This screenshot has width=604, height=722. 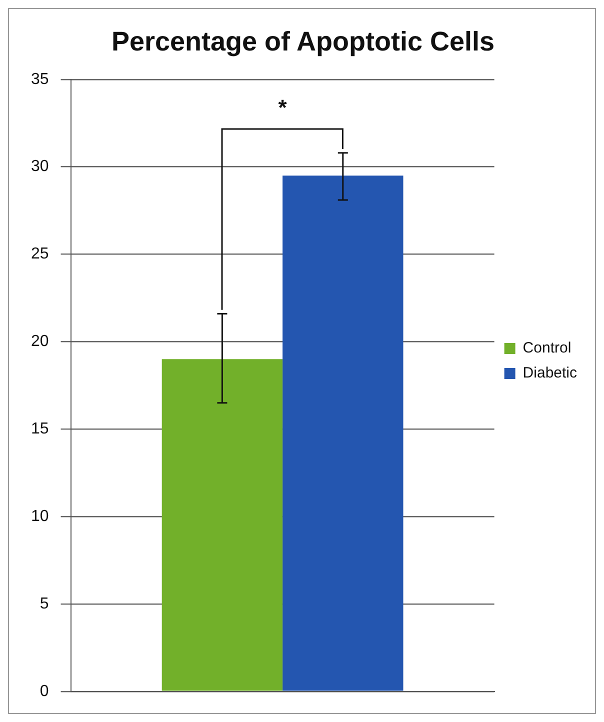 I want to click on annotation: *, so click(x=282, y=107).